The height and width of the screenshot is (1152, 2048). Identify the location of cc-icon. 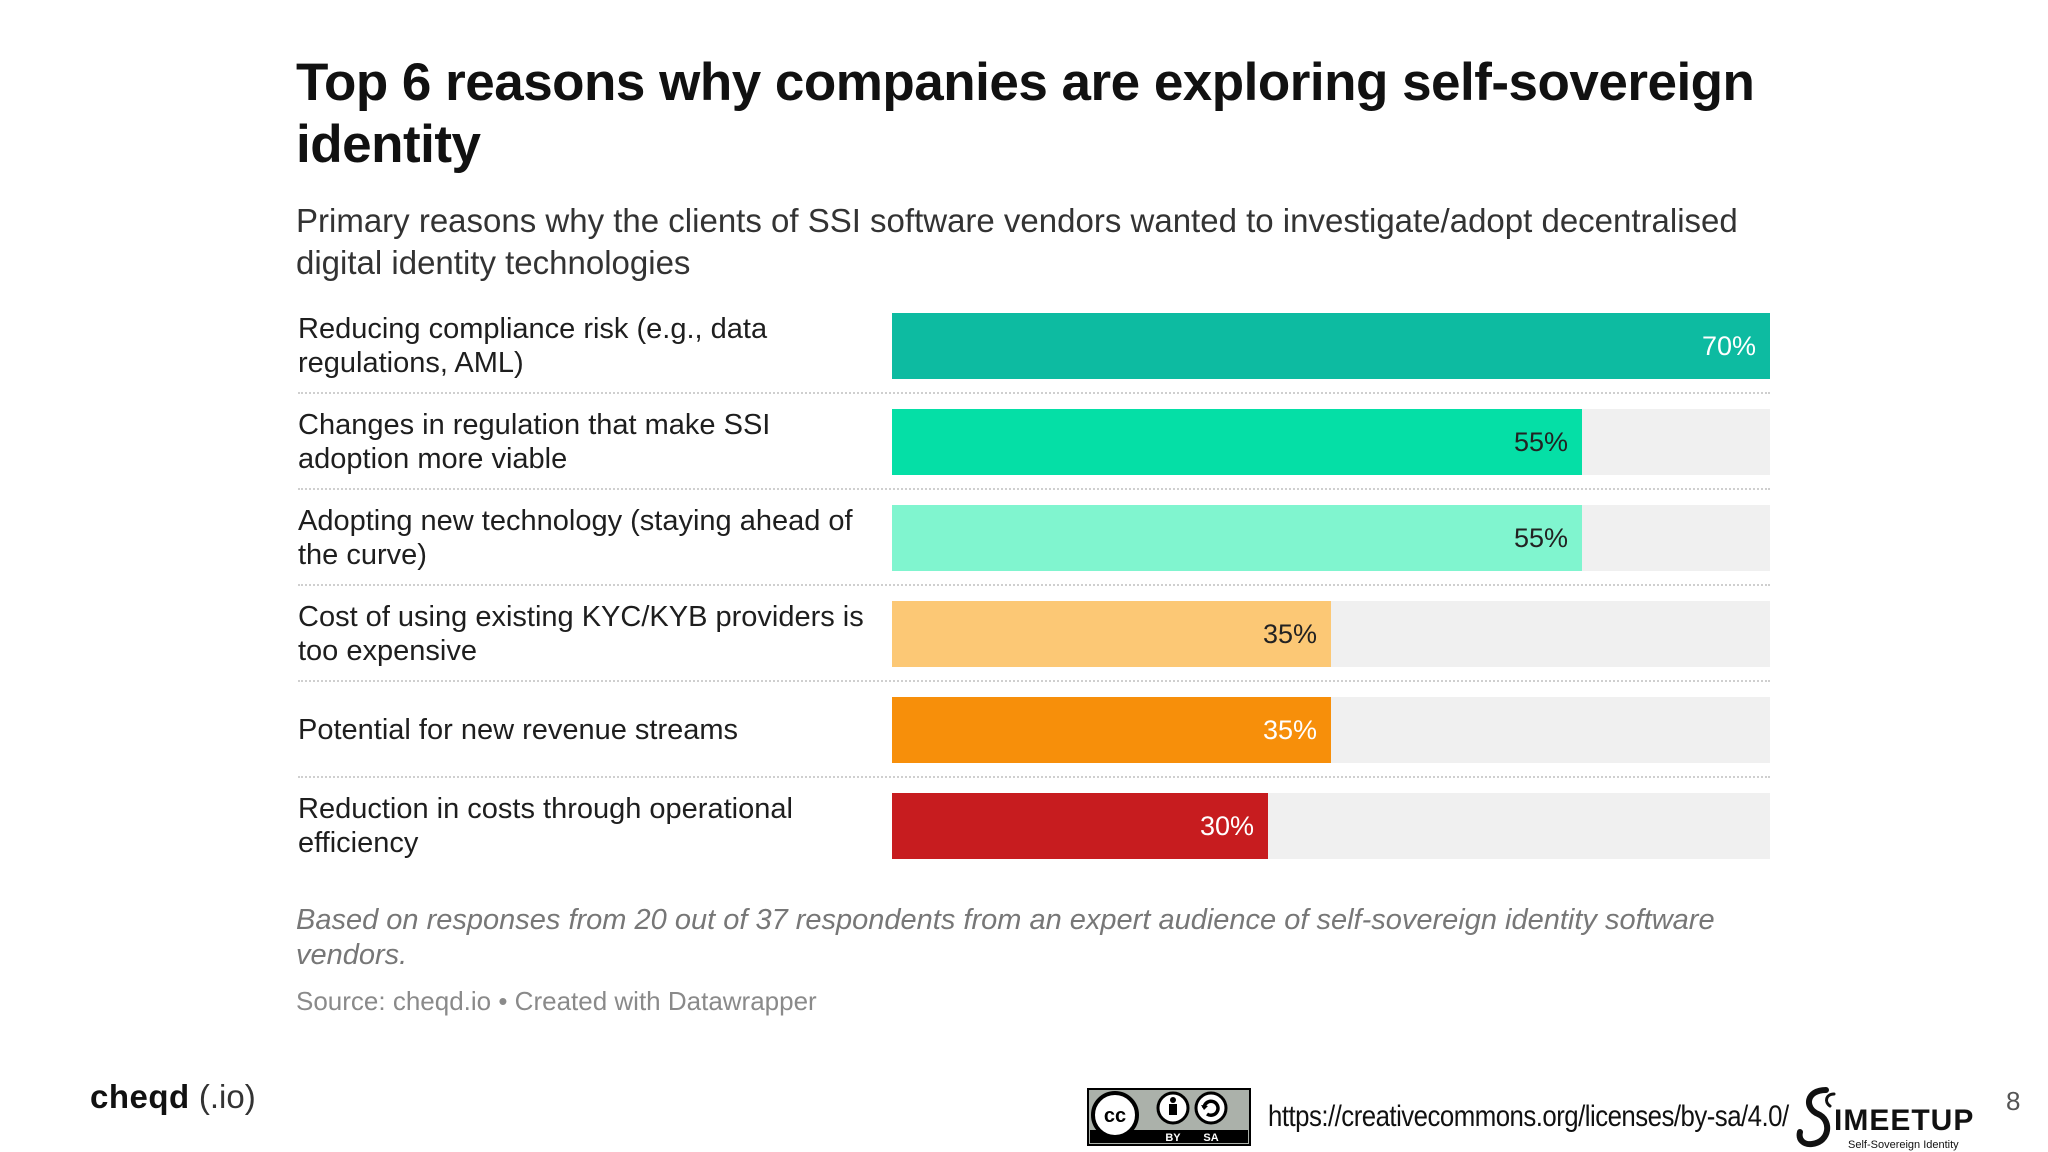
(1115, 1115).